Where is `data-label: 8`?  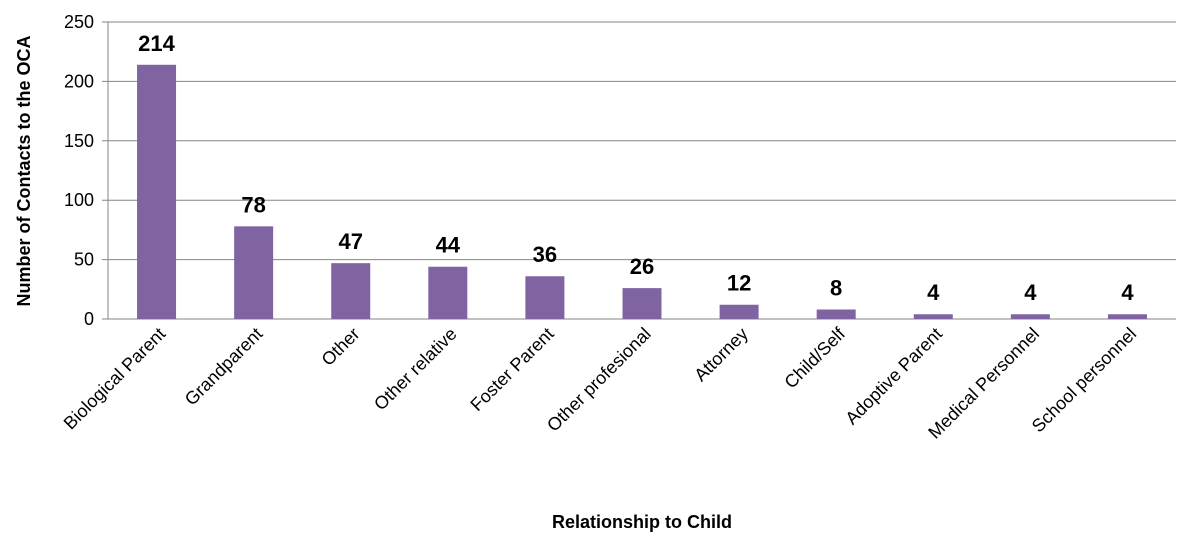 data-label: 8 is located at coordinates (836, 287).